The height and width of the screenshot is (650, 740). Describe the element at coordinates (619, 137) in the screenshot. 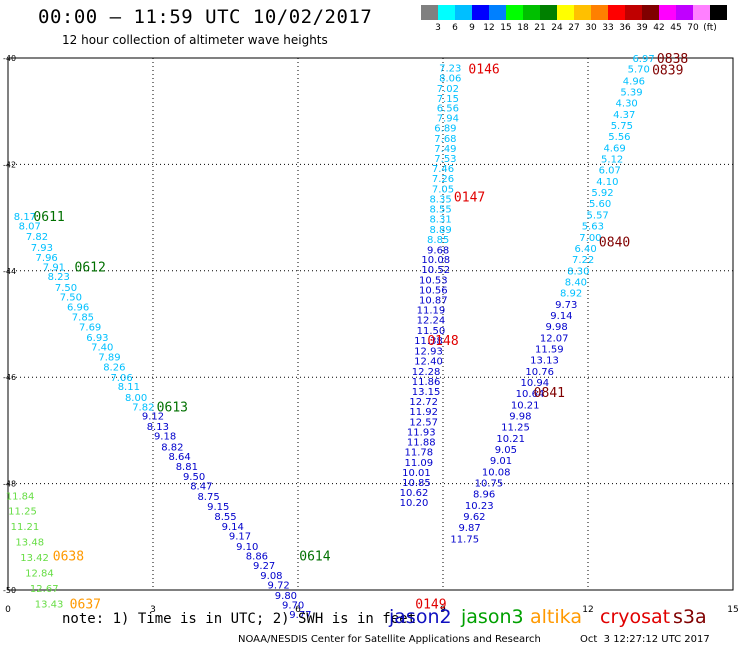

I see `wave-height-value: 5.56` at that location.